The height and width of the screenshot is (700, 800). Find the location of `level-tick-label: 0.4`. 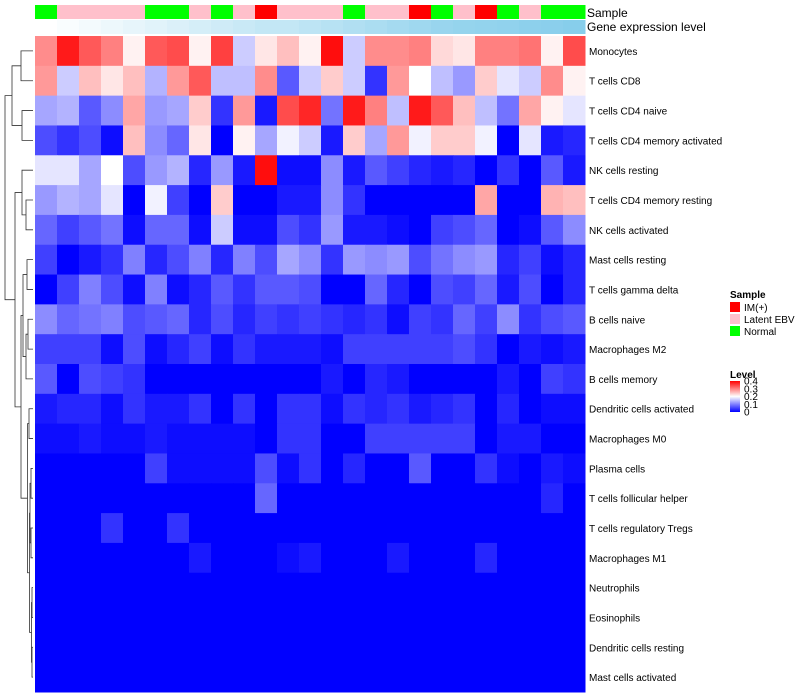

level-tick-label: 0.4 is located at coordinates (751, 382).